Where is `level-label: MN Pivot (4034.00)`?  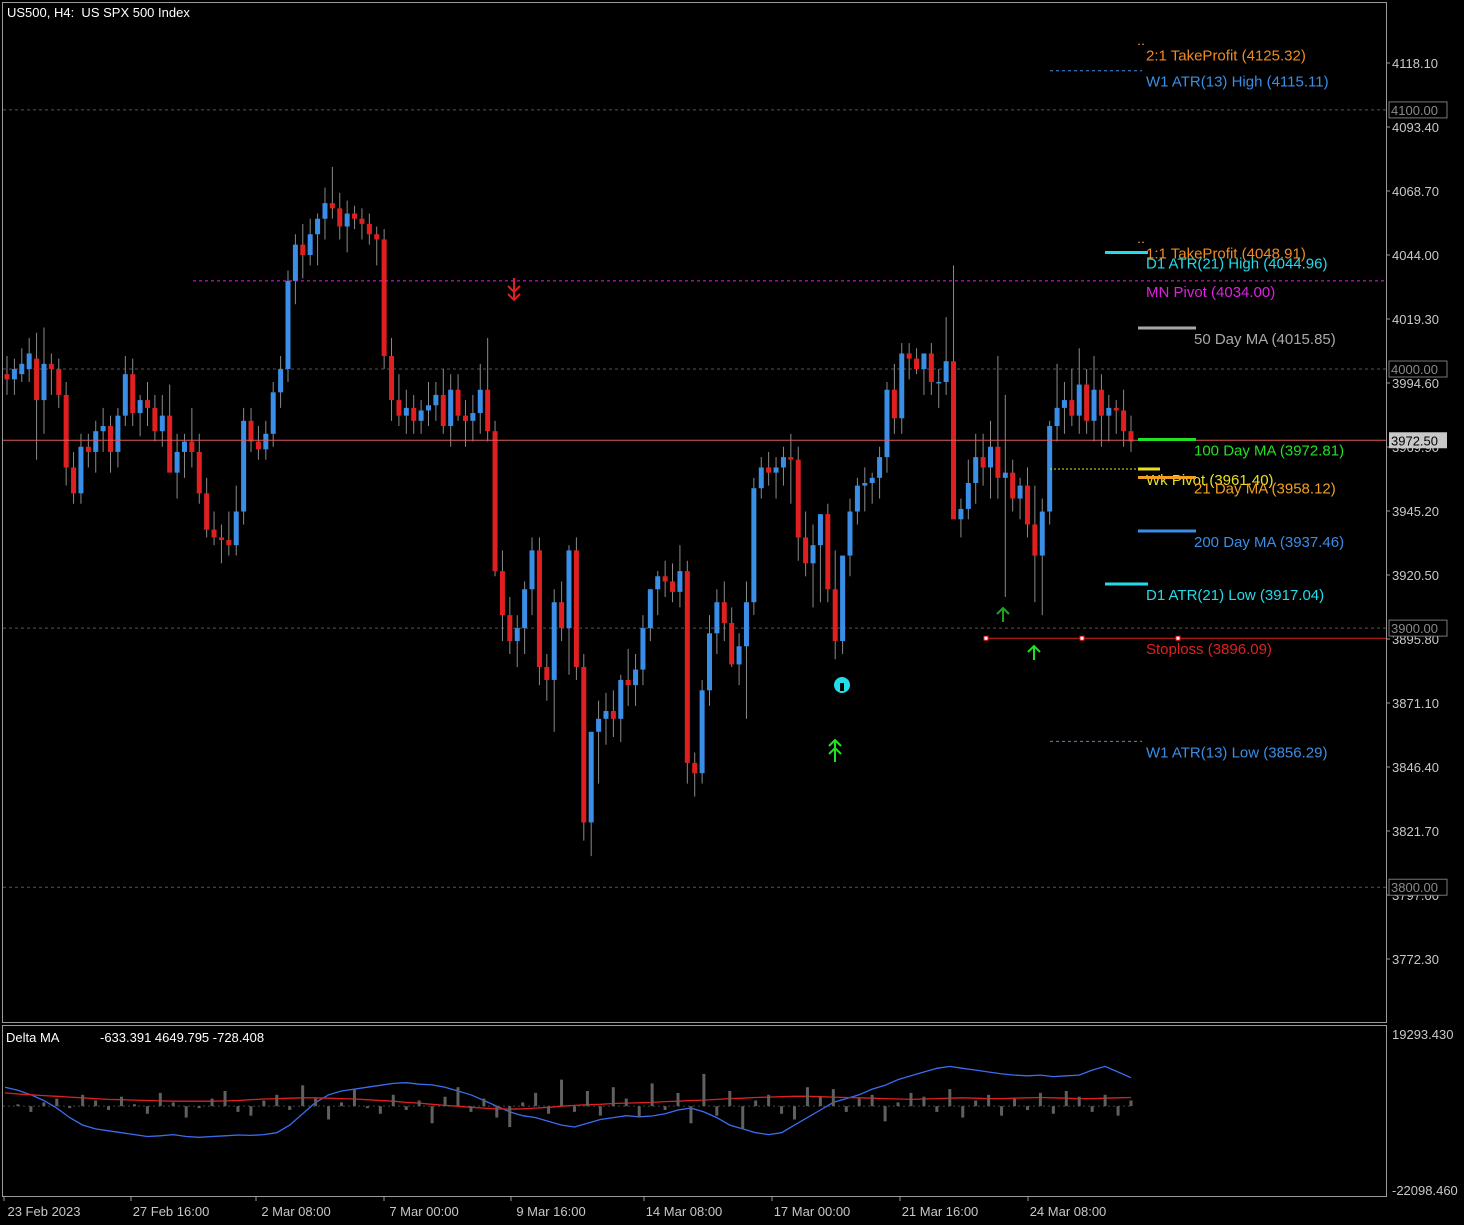 level-label: MN Pivot (4034.00) is located at coordinates (1210, 292).